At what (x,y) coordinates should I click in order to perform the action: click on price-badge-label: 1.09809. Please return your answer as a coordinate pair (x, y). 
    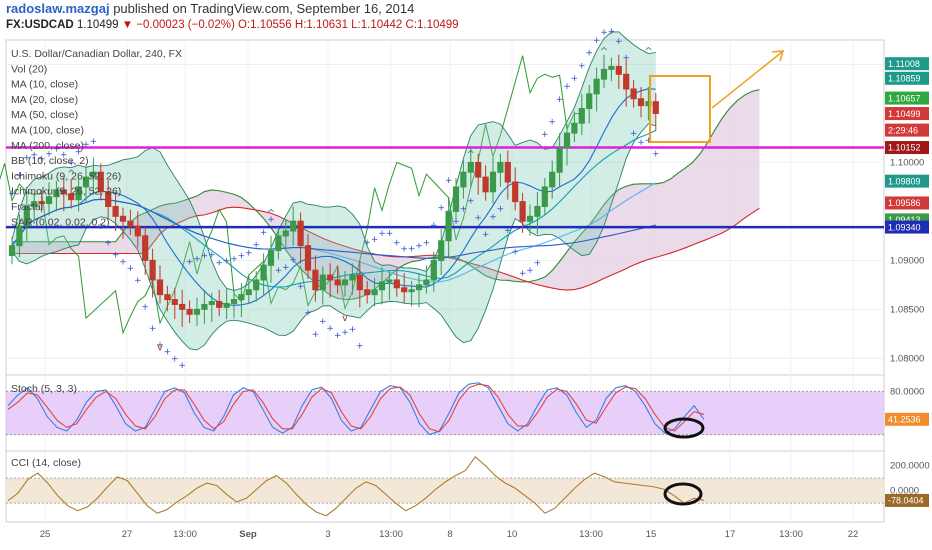
    Looking at the image, I should click on (904, 181).